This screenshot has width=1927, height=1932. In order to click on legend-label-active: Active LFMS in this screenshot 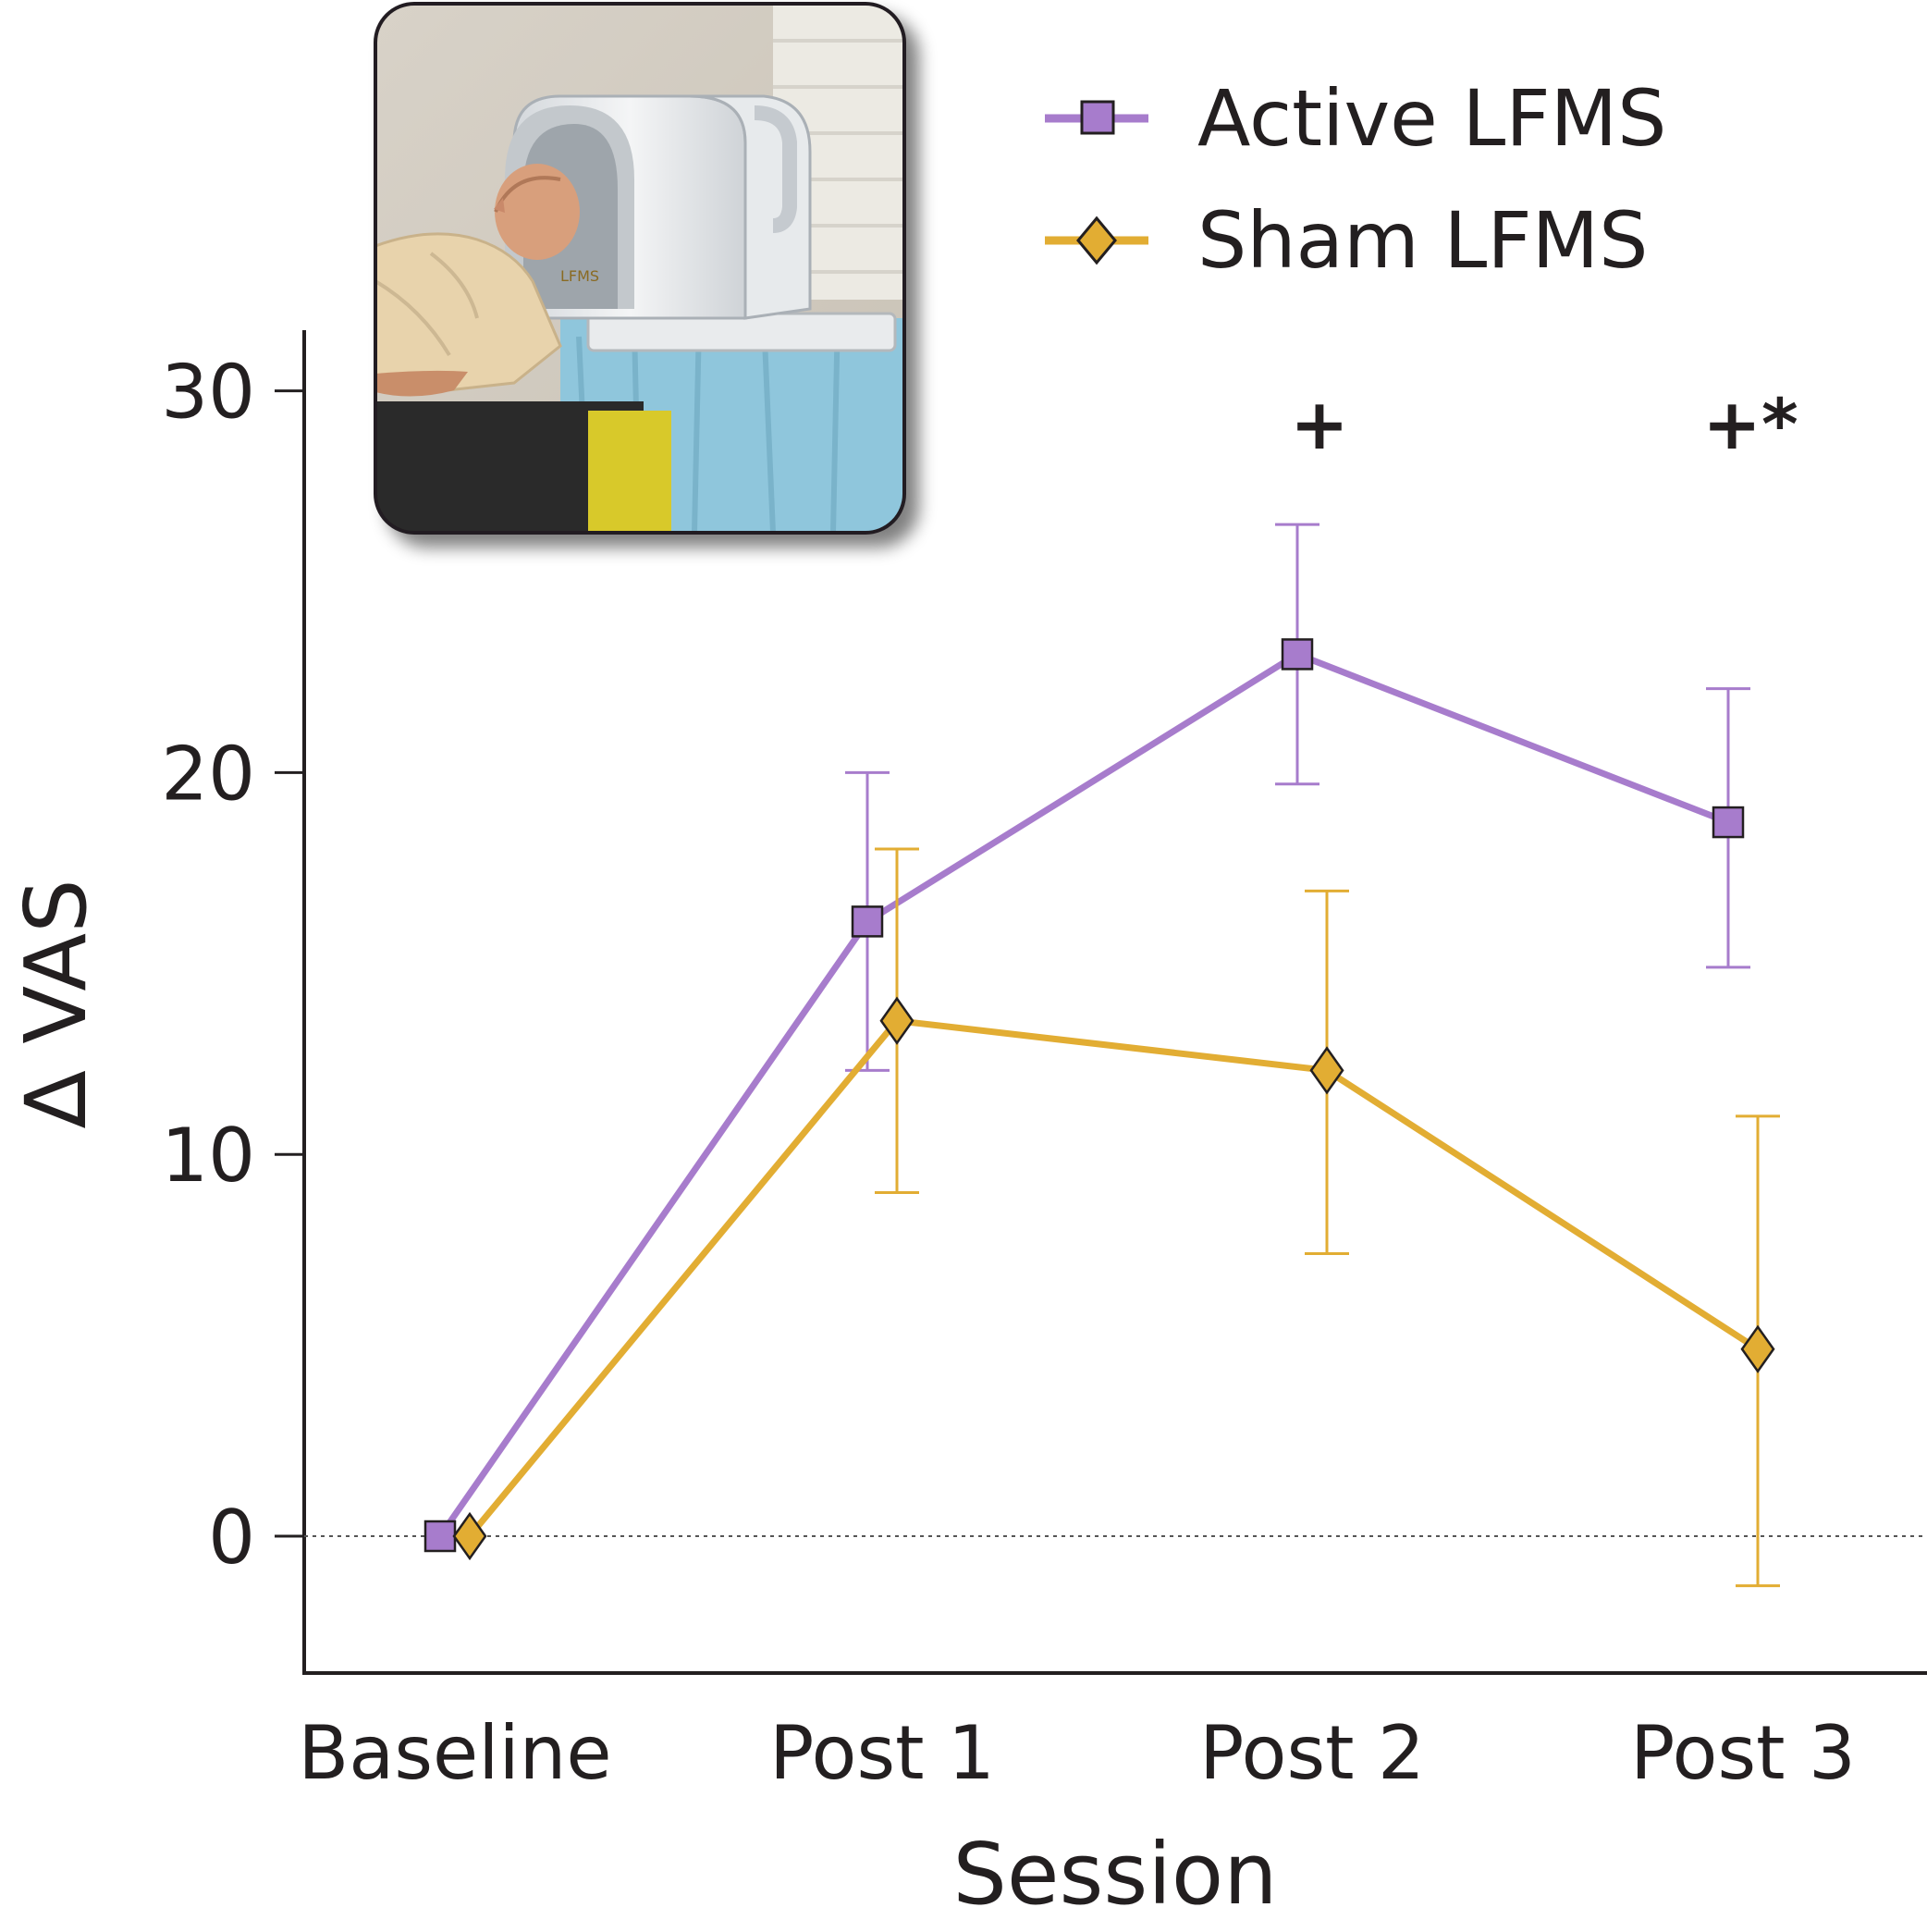, I will do `click(1431, 119)`.